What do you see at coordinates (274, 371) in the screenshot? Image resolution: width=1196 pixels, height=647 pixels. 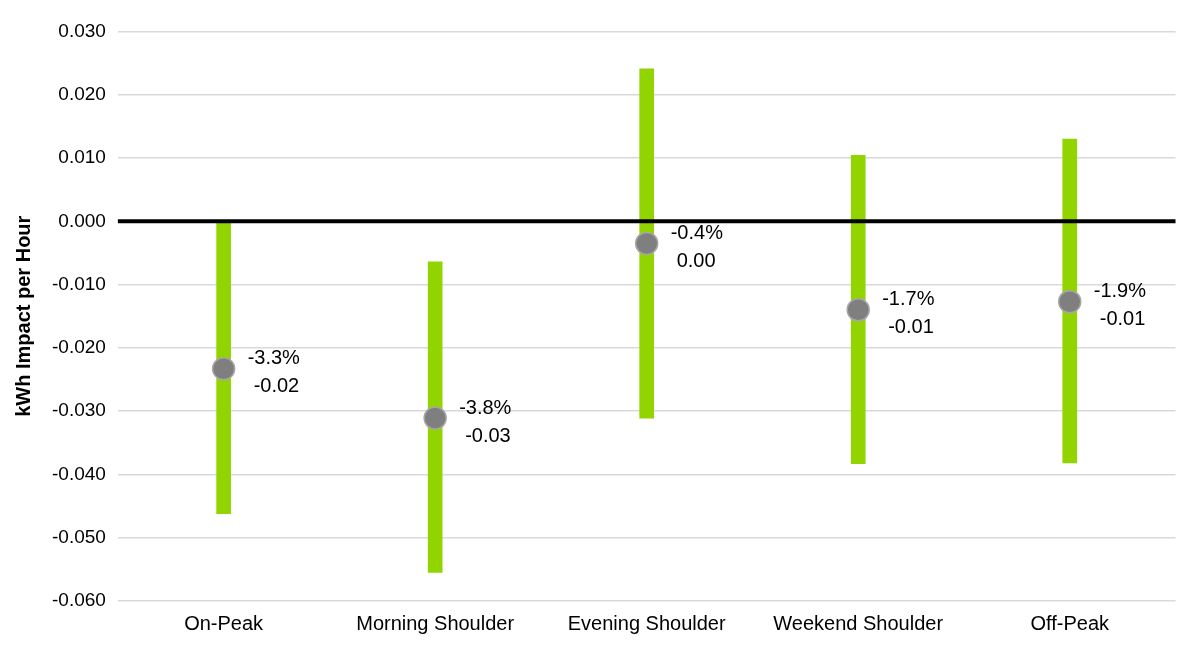 I see `data-label: -3.3% -0.02` at bounding box center [274, 371].